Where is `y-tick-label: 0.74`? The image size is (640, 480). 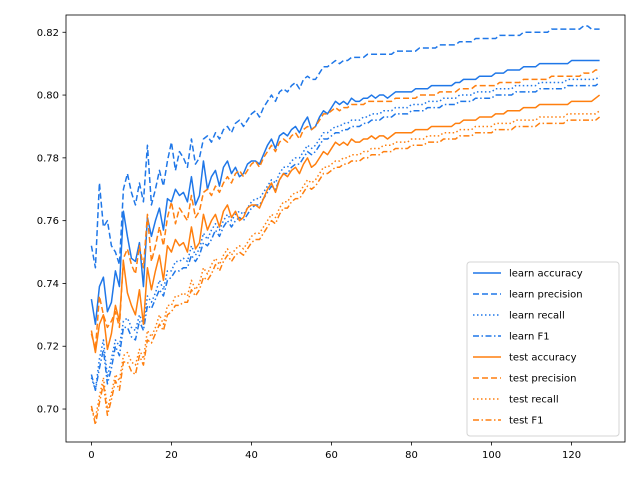
y-tick-label: 0.74 is located at coordinates (48, 284).